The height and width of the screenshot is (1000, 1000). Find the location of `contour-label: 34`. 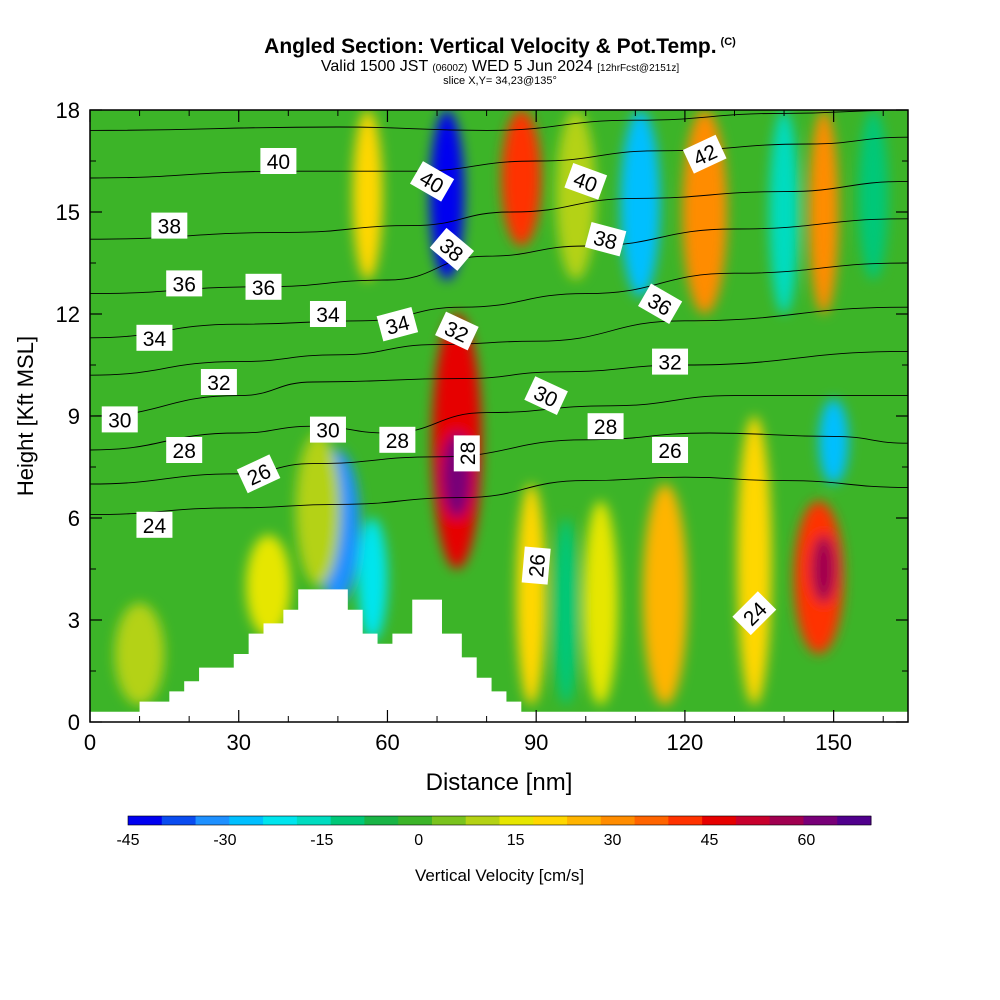

contour-label: 34 is located at coordinates (154, 337).